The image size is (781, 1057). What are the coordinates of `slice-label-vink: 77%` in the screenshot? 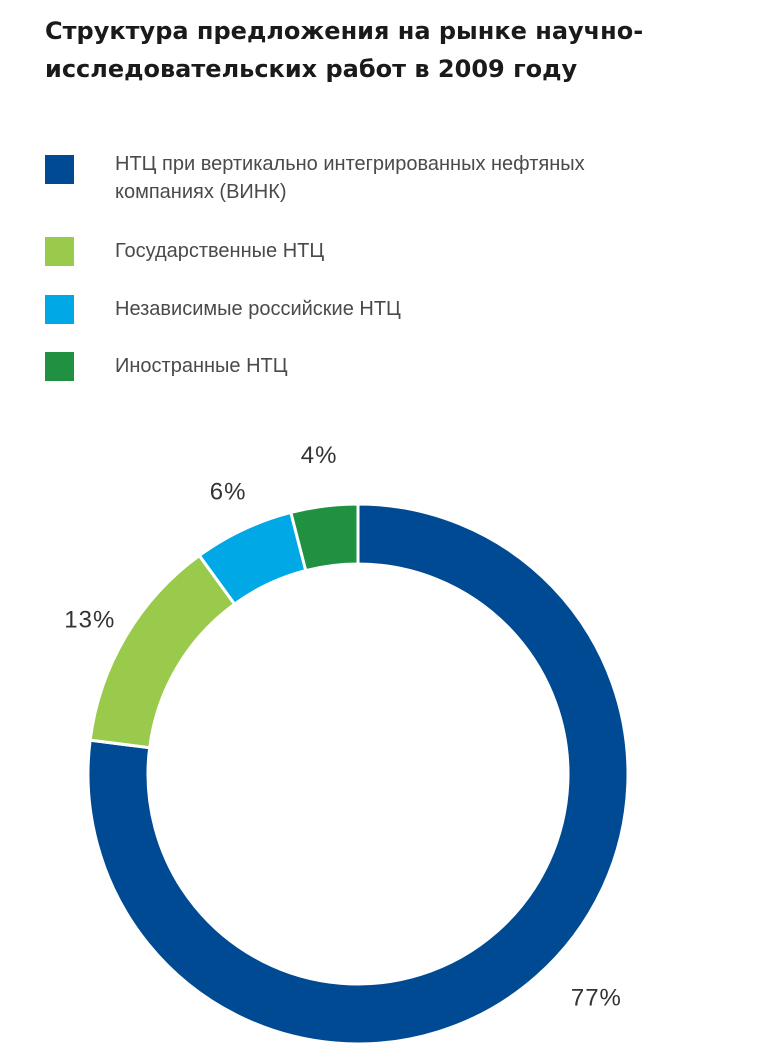 It's located at (596, 997).